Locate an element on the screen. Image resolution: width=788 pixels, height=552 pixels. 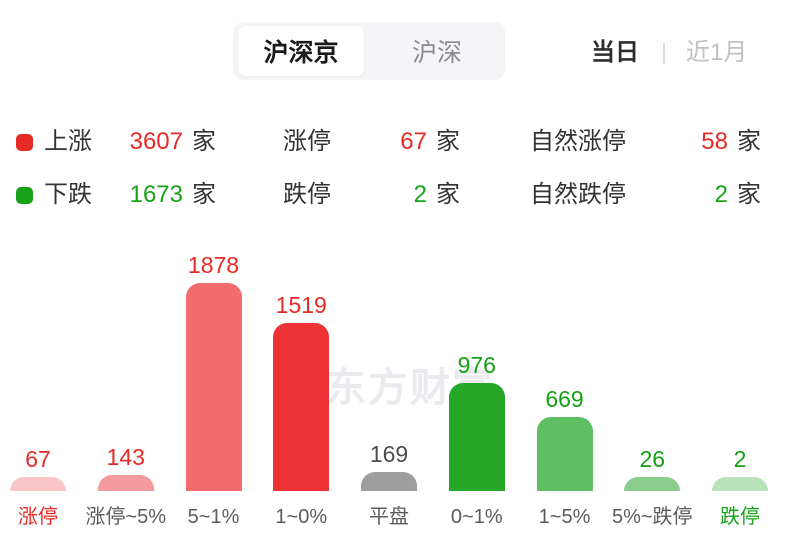
limit-down-count: 2 is located at coordinates (420, 194).